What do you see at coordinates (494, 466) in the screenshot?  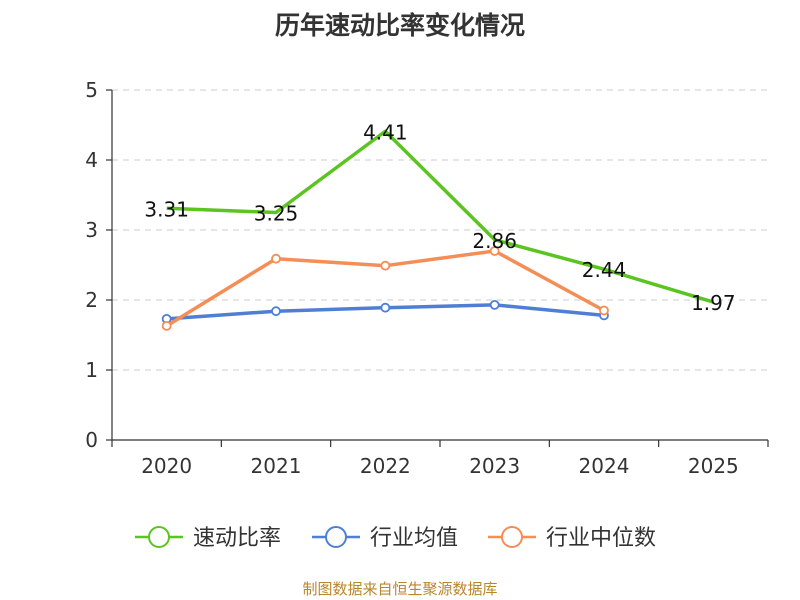 I see `x-tick-label: 2023` at bounding box center [494, 466].